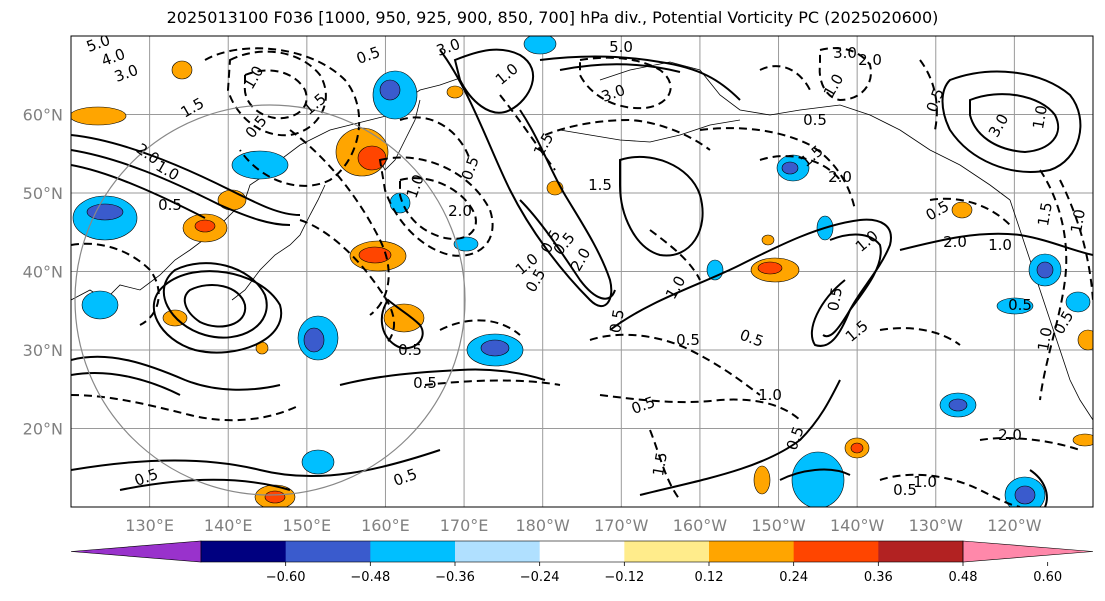 This screenshot has height=601, width=1105. I want to click on colorbar-tick-label: −0.48, so click(370, 577).